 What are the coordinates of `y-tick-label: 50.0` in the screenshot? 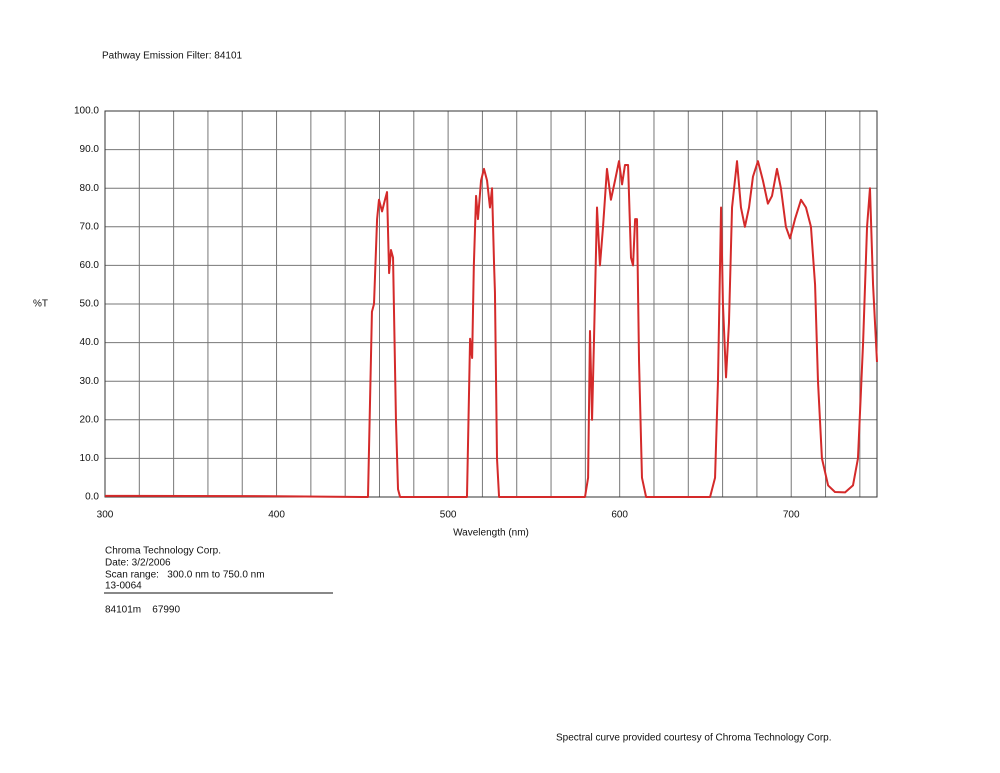 It's located at (90, 304).